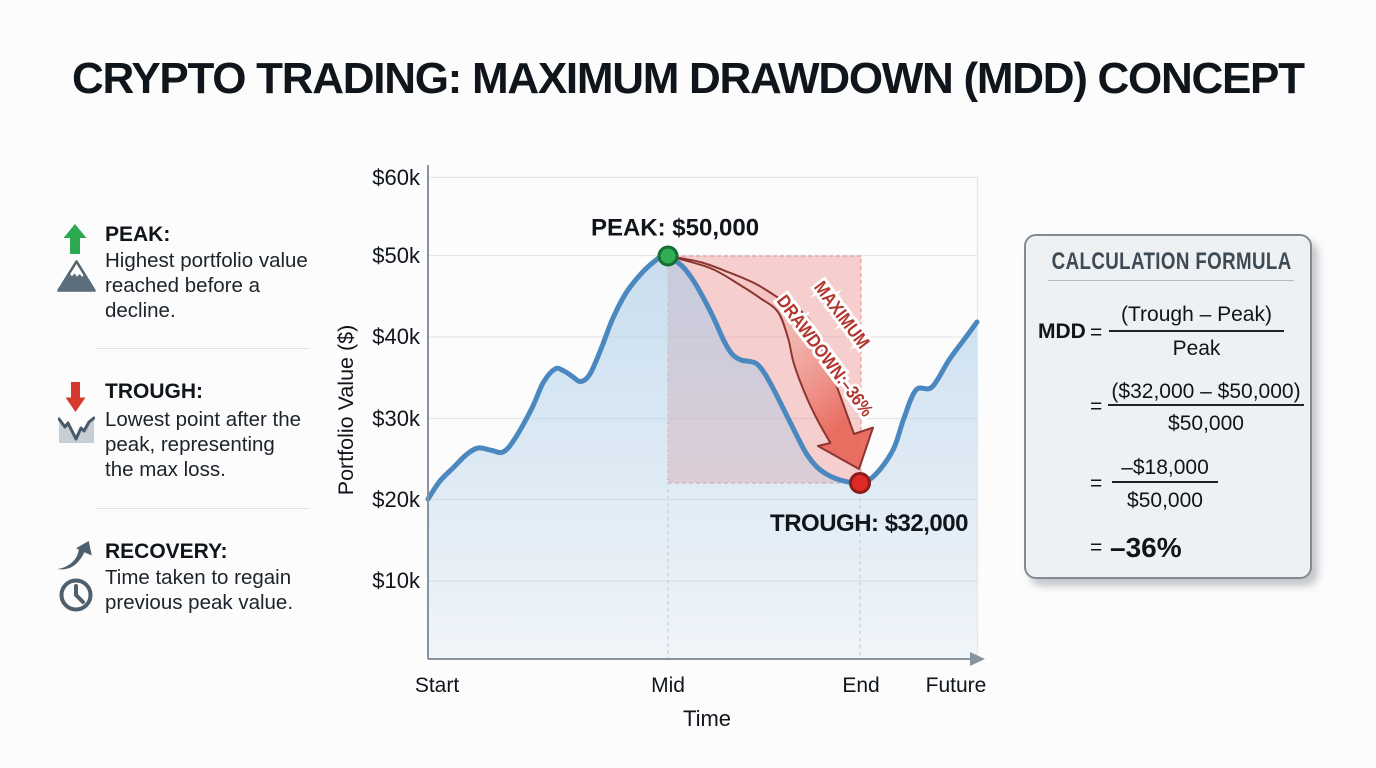  What do you see at coordinates (956, 685) in the screenshot?
I see `svg-text: Future` at bounding box center [956, 685].